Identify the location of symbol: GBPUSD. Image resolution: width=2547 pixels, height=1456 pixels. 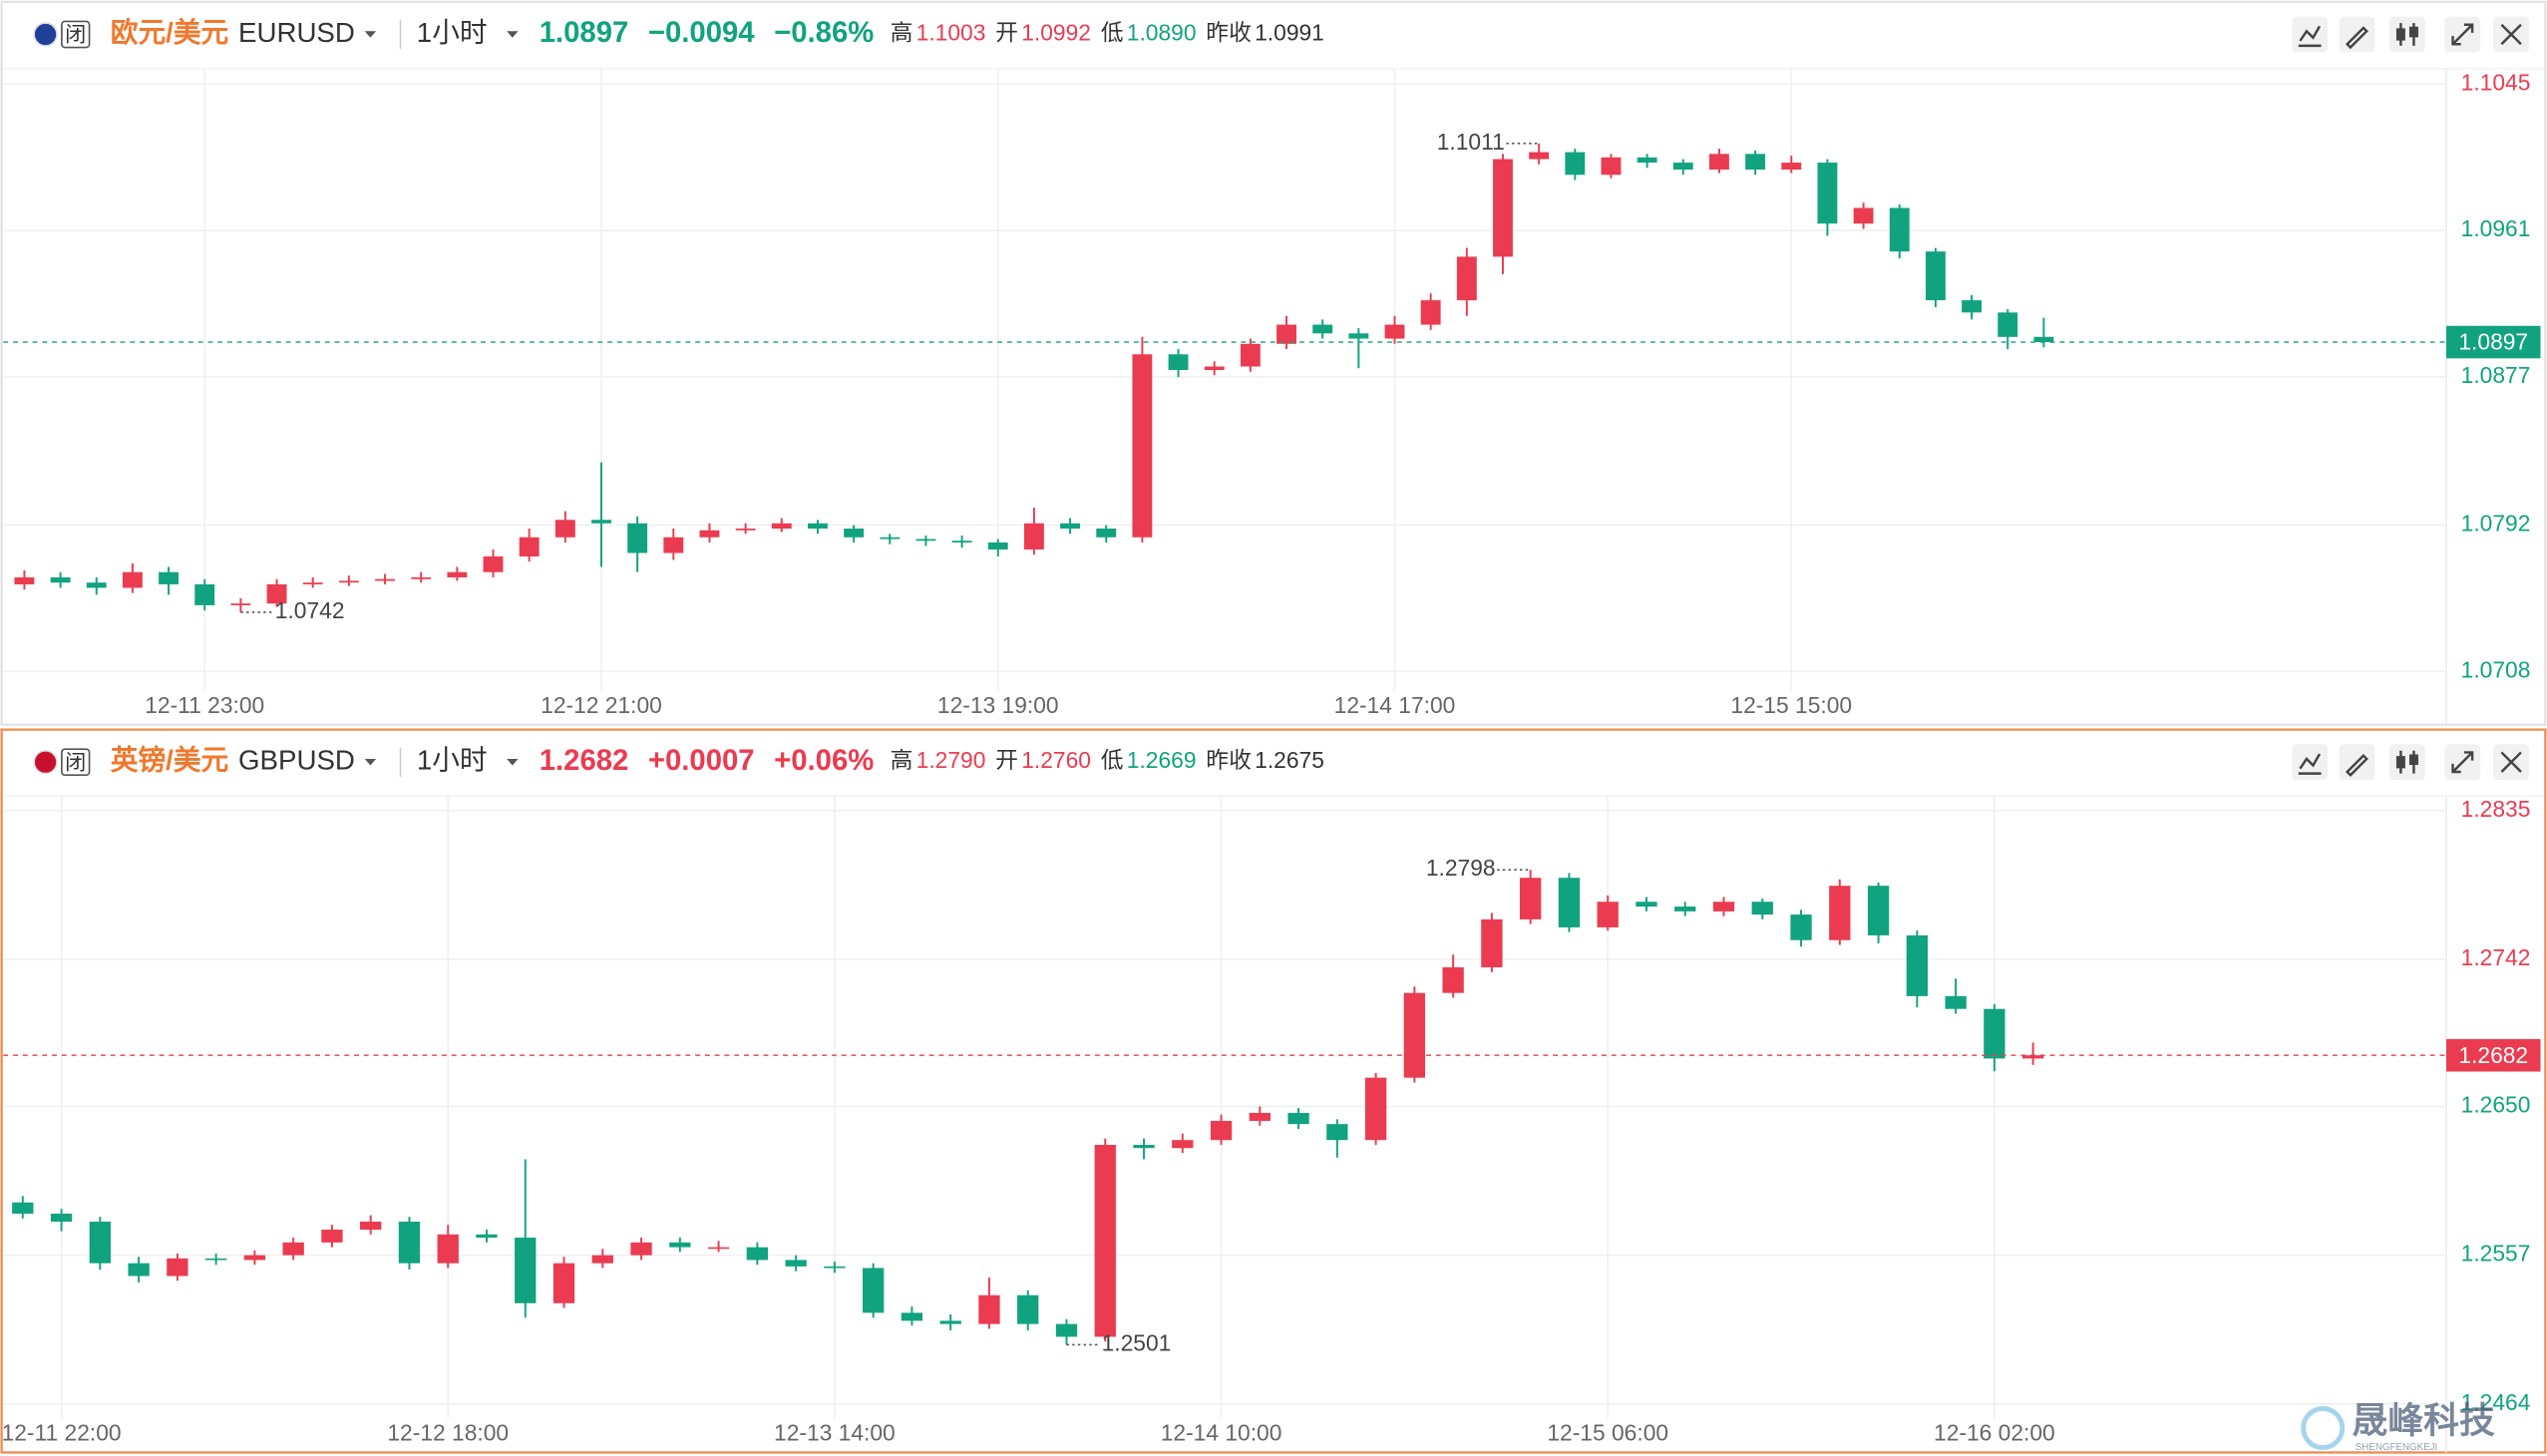
(296, 760).